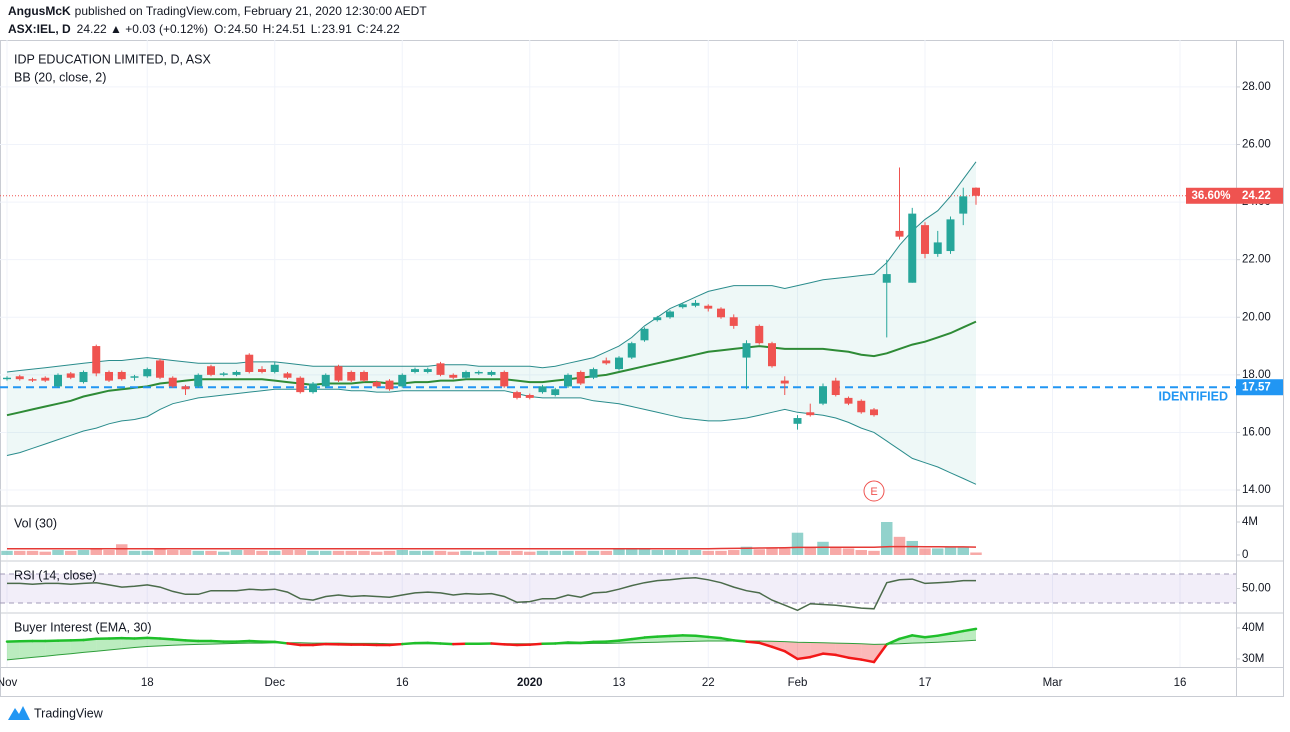  I want to click on bb-lower, so click(491, 436).